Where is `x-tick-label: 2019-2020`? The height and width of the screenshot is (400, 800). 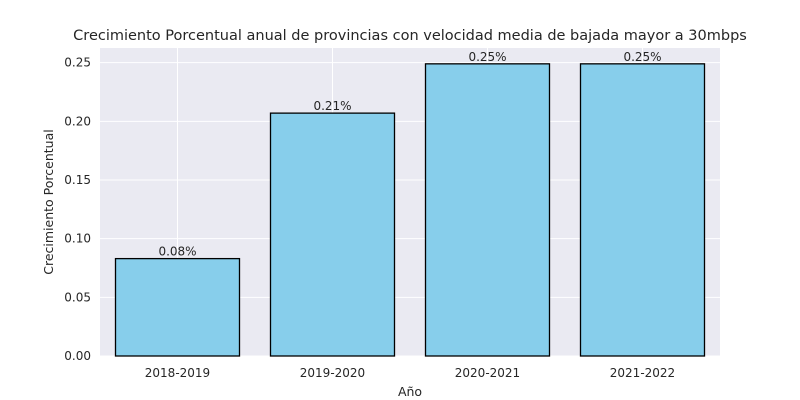
x-tick-label: 2019-2020 is located at coordinates (332, 373).